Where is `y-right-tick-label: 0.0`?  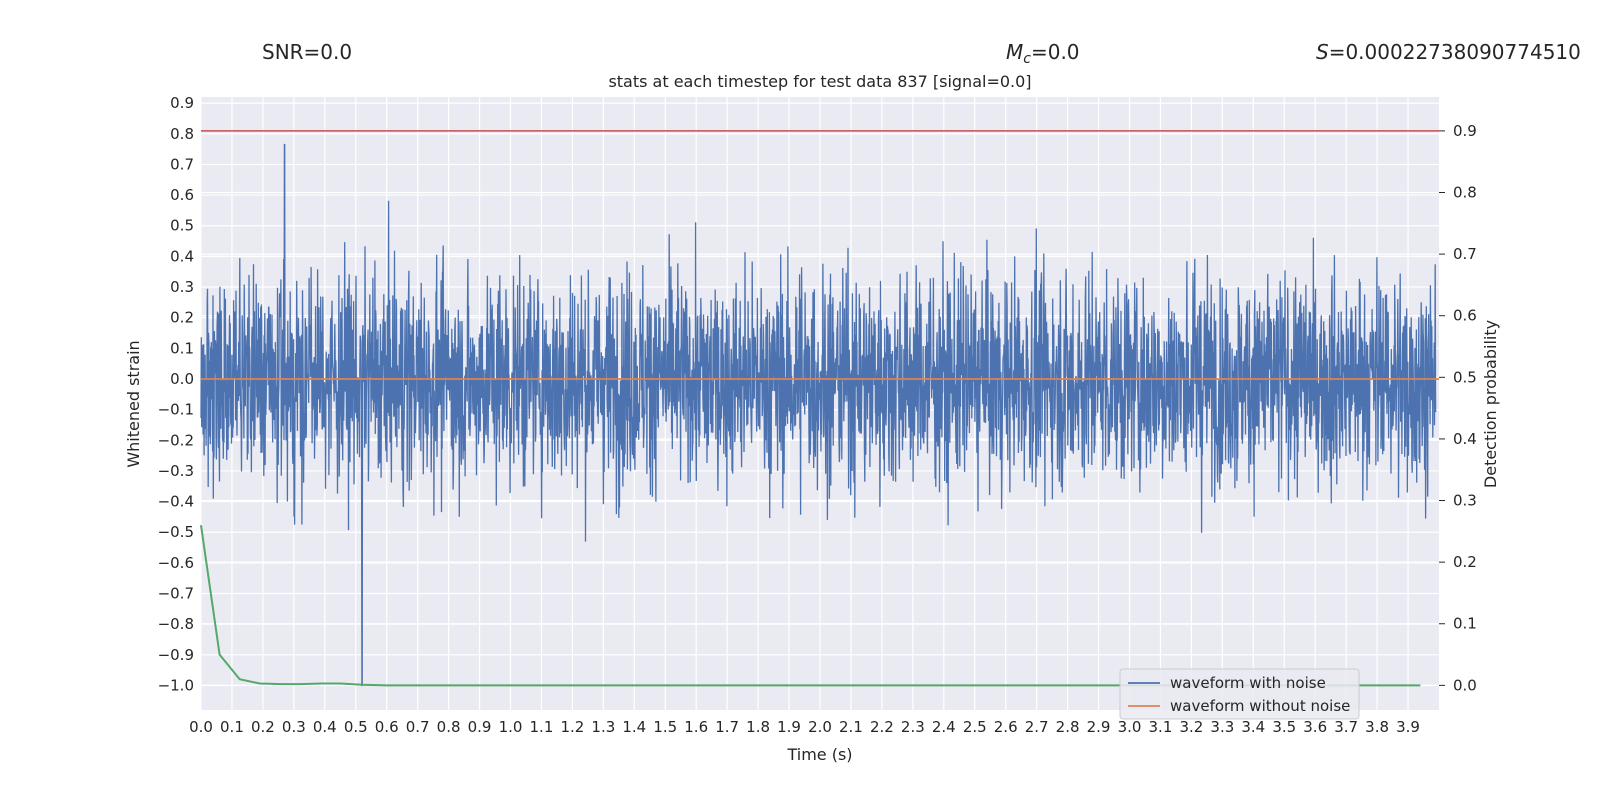
y-right-tick-label: 0.0 is located at coordinates (1465, 685).